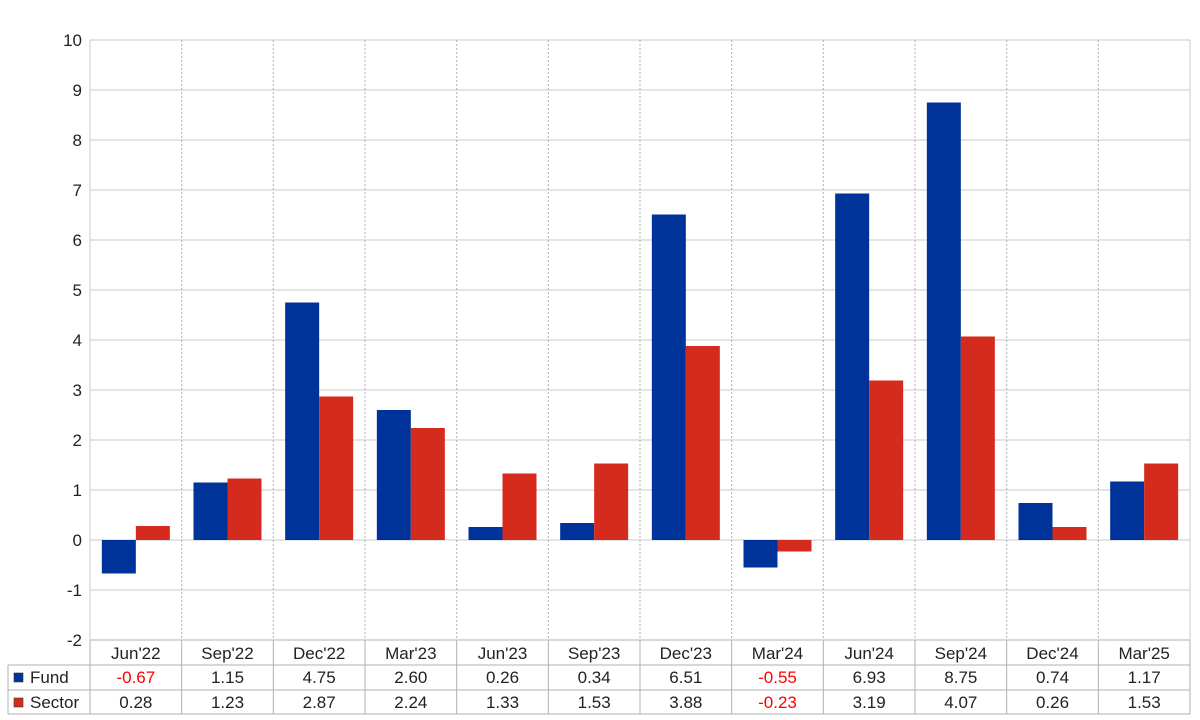 The height and width of the screenshot is (720, 1200). I want to click on x-tick-label: Jun'23, so click(503, 653).